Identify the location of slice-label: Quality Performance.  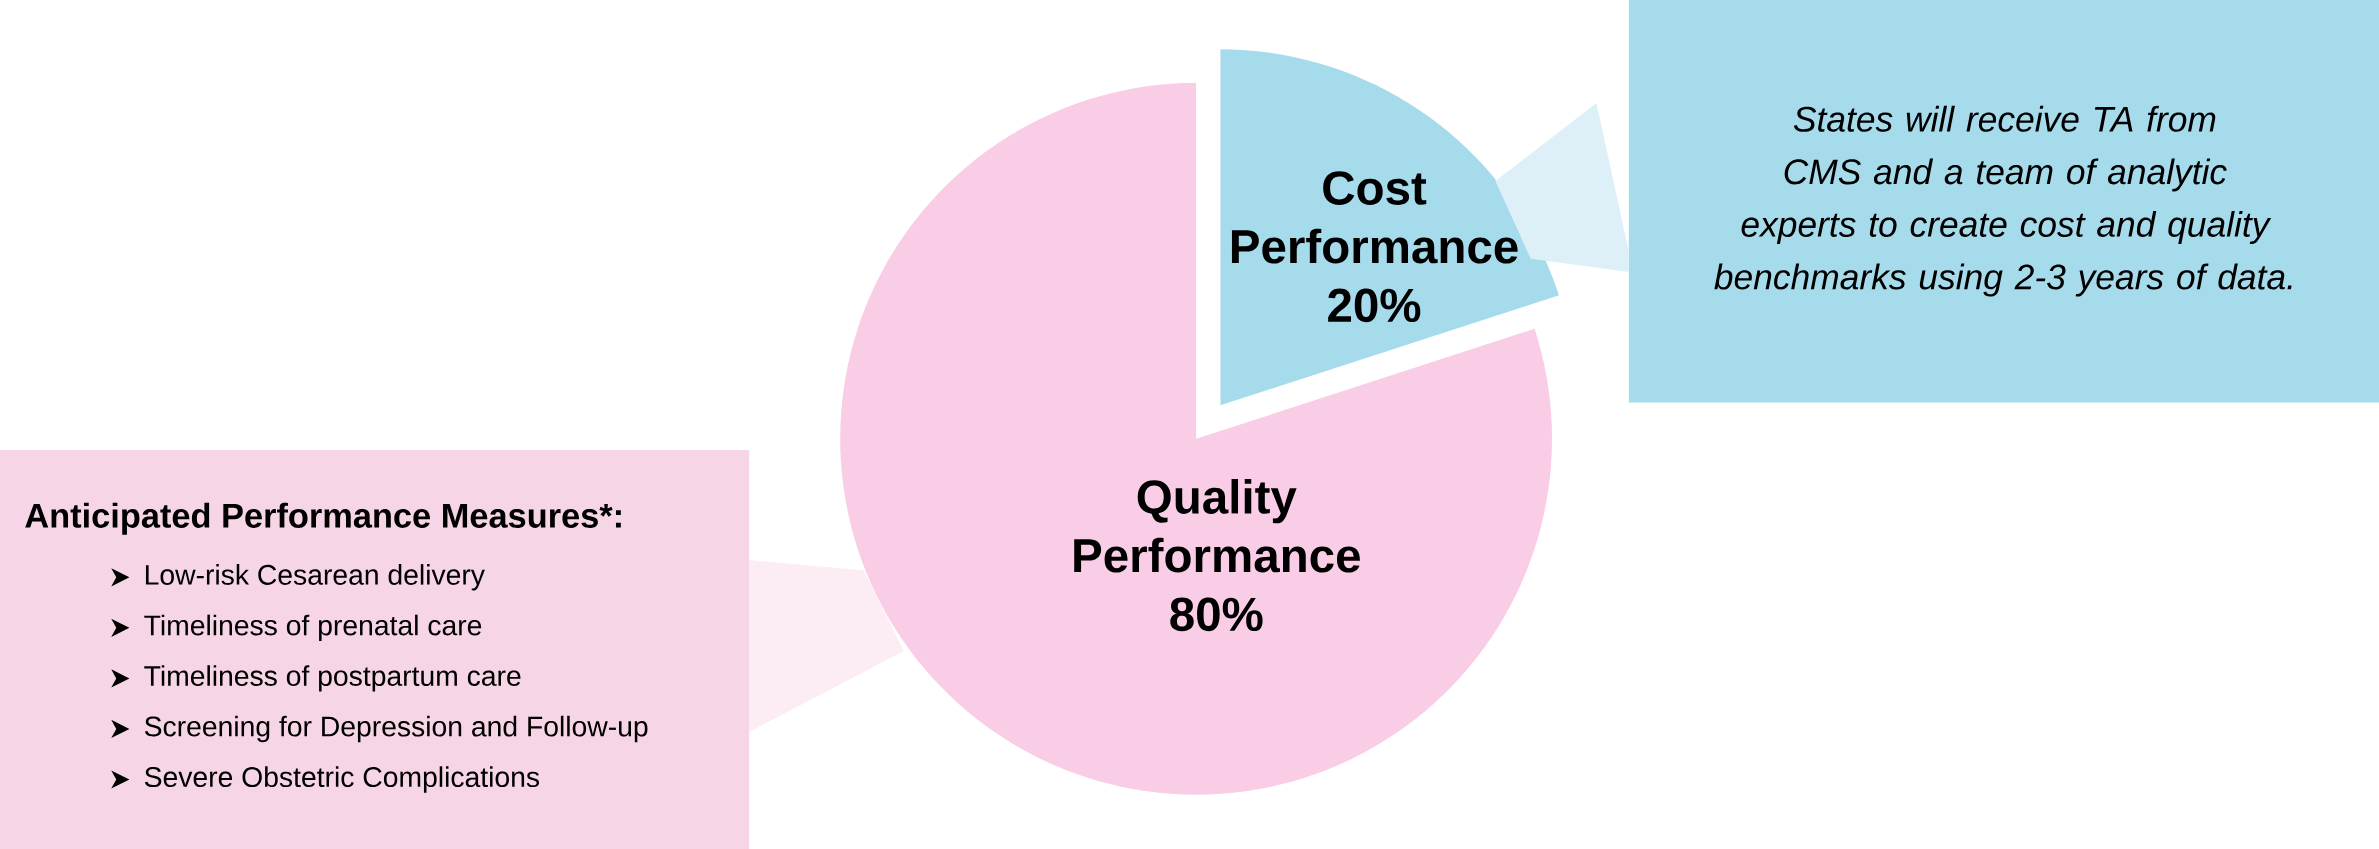
(1217, 525).